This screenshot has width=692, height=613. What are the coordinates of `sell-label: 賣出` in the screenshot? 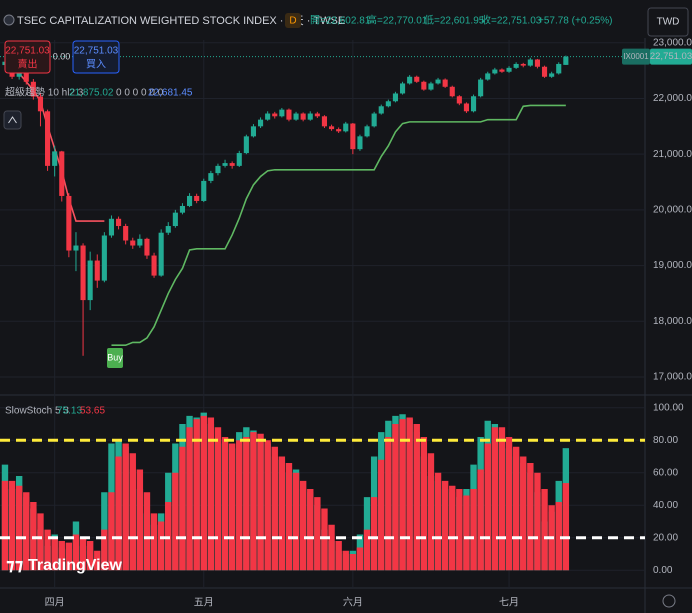 It's located at (28, 64).